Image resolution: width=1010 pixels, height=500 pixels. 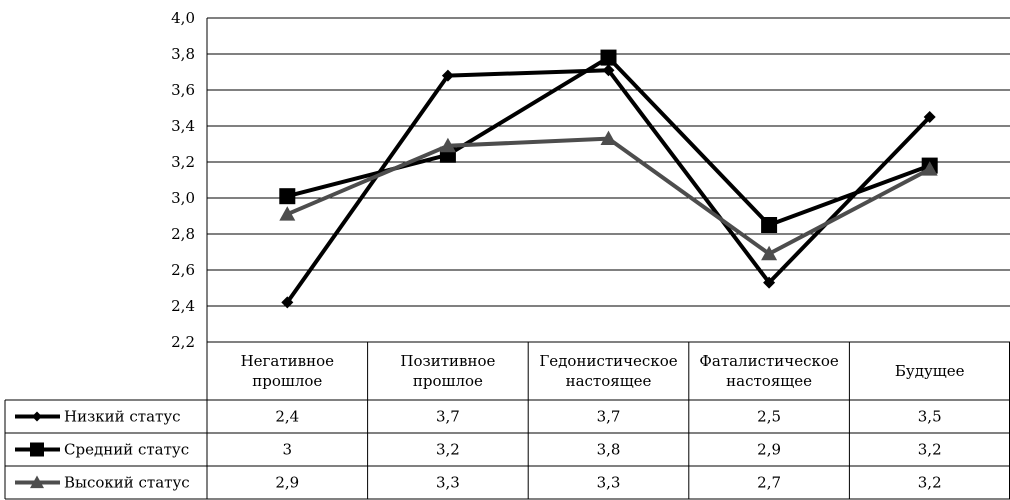 What do you see at coordinates (288, 450) in the screenshot?
I see `table-data-label: 3` at bounding box center [288, 450].